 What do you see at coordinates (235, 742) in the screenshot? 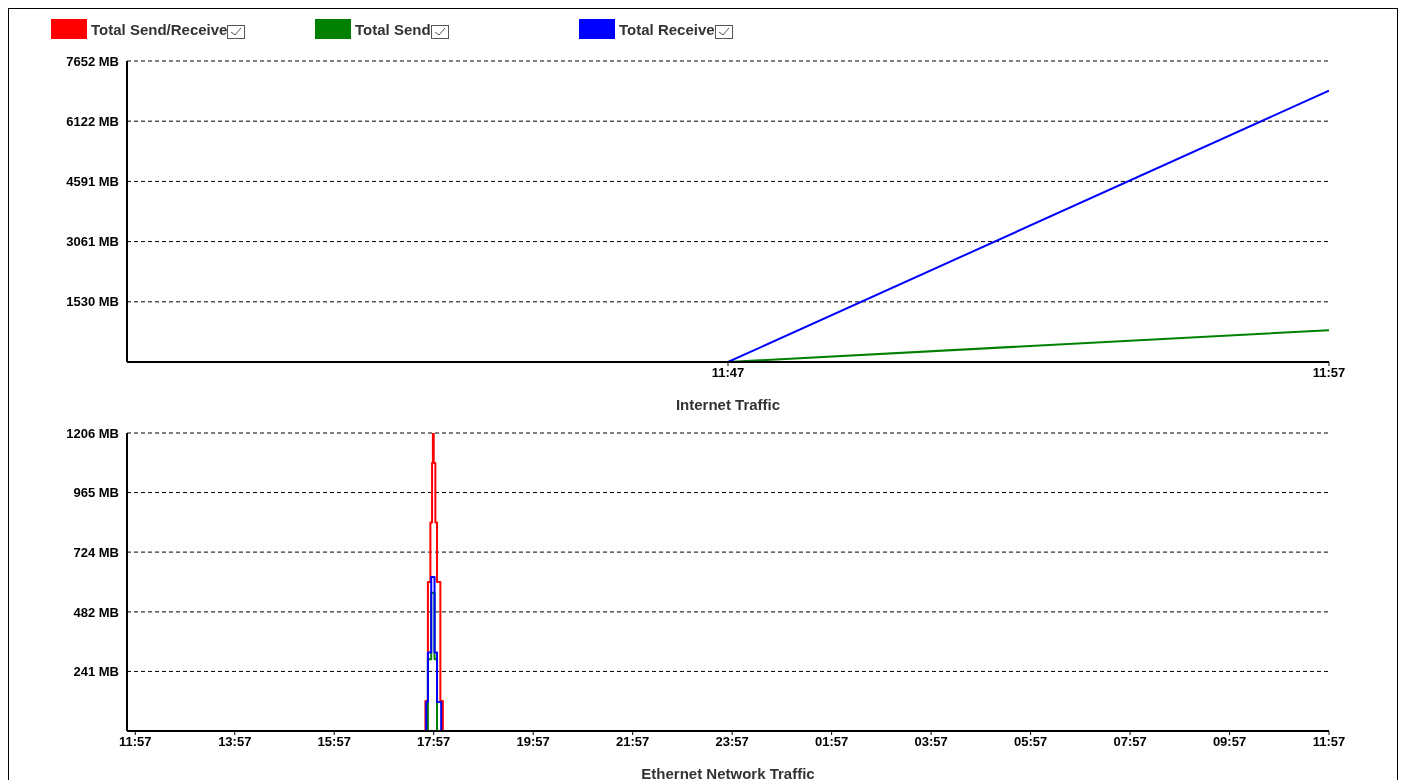
I see `x-tick-label: 13:57` at bounding box center [235, 742].